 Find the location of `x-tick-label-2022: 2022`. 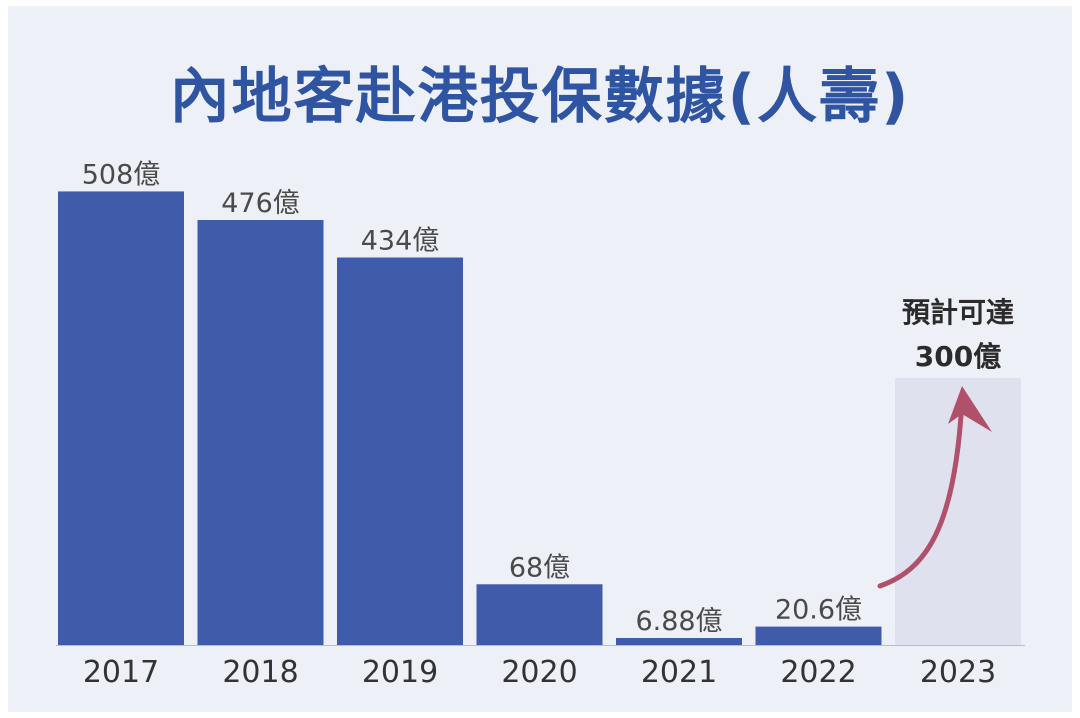

x-tick-label-2022: 2022 is located at coordinates (818, 672).